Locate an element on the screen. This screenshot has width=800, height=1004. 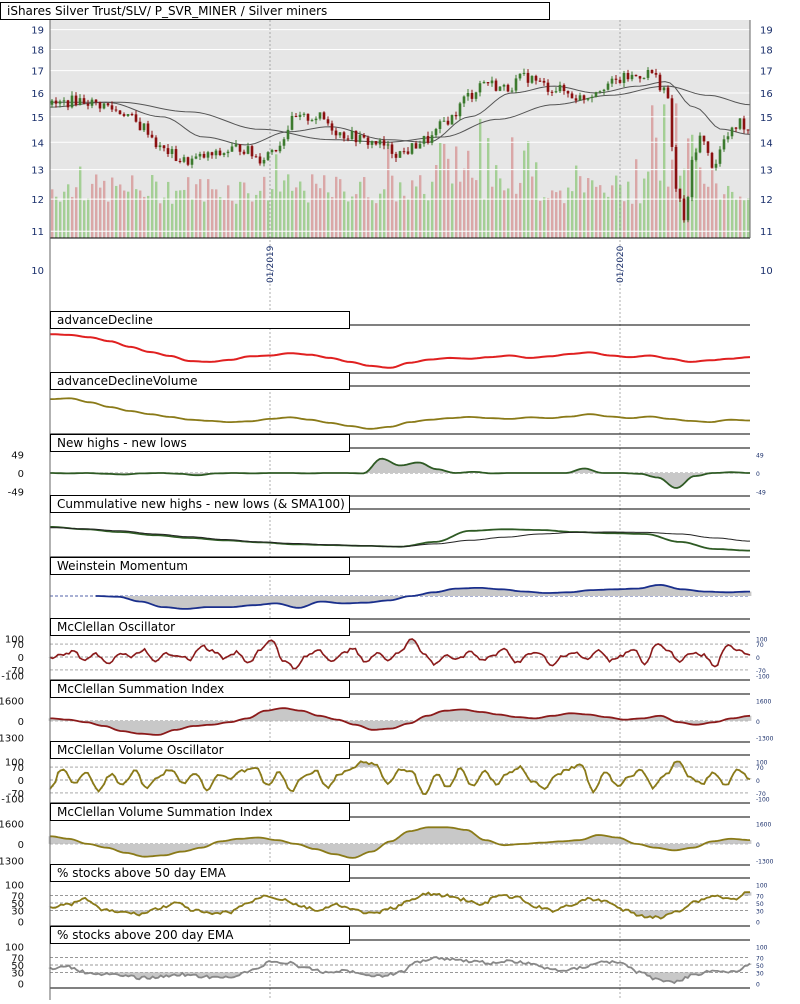
panel-axis-tick-left: -1300 is located at coordinates (12, 861).